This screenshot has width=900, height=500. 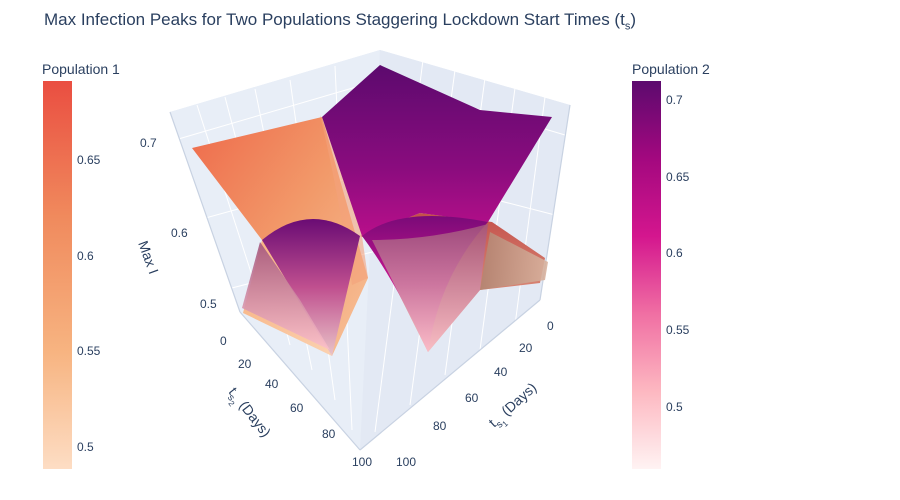 What do you see at coordinates (406, 462) in the screenshot?
I see `x-tick-label: 100` at bounding box center [406, 462].